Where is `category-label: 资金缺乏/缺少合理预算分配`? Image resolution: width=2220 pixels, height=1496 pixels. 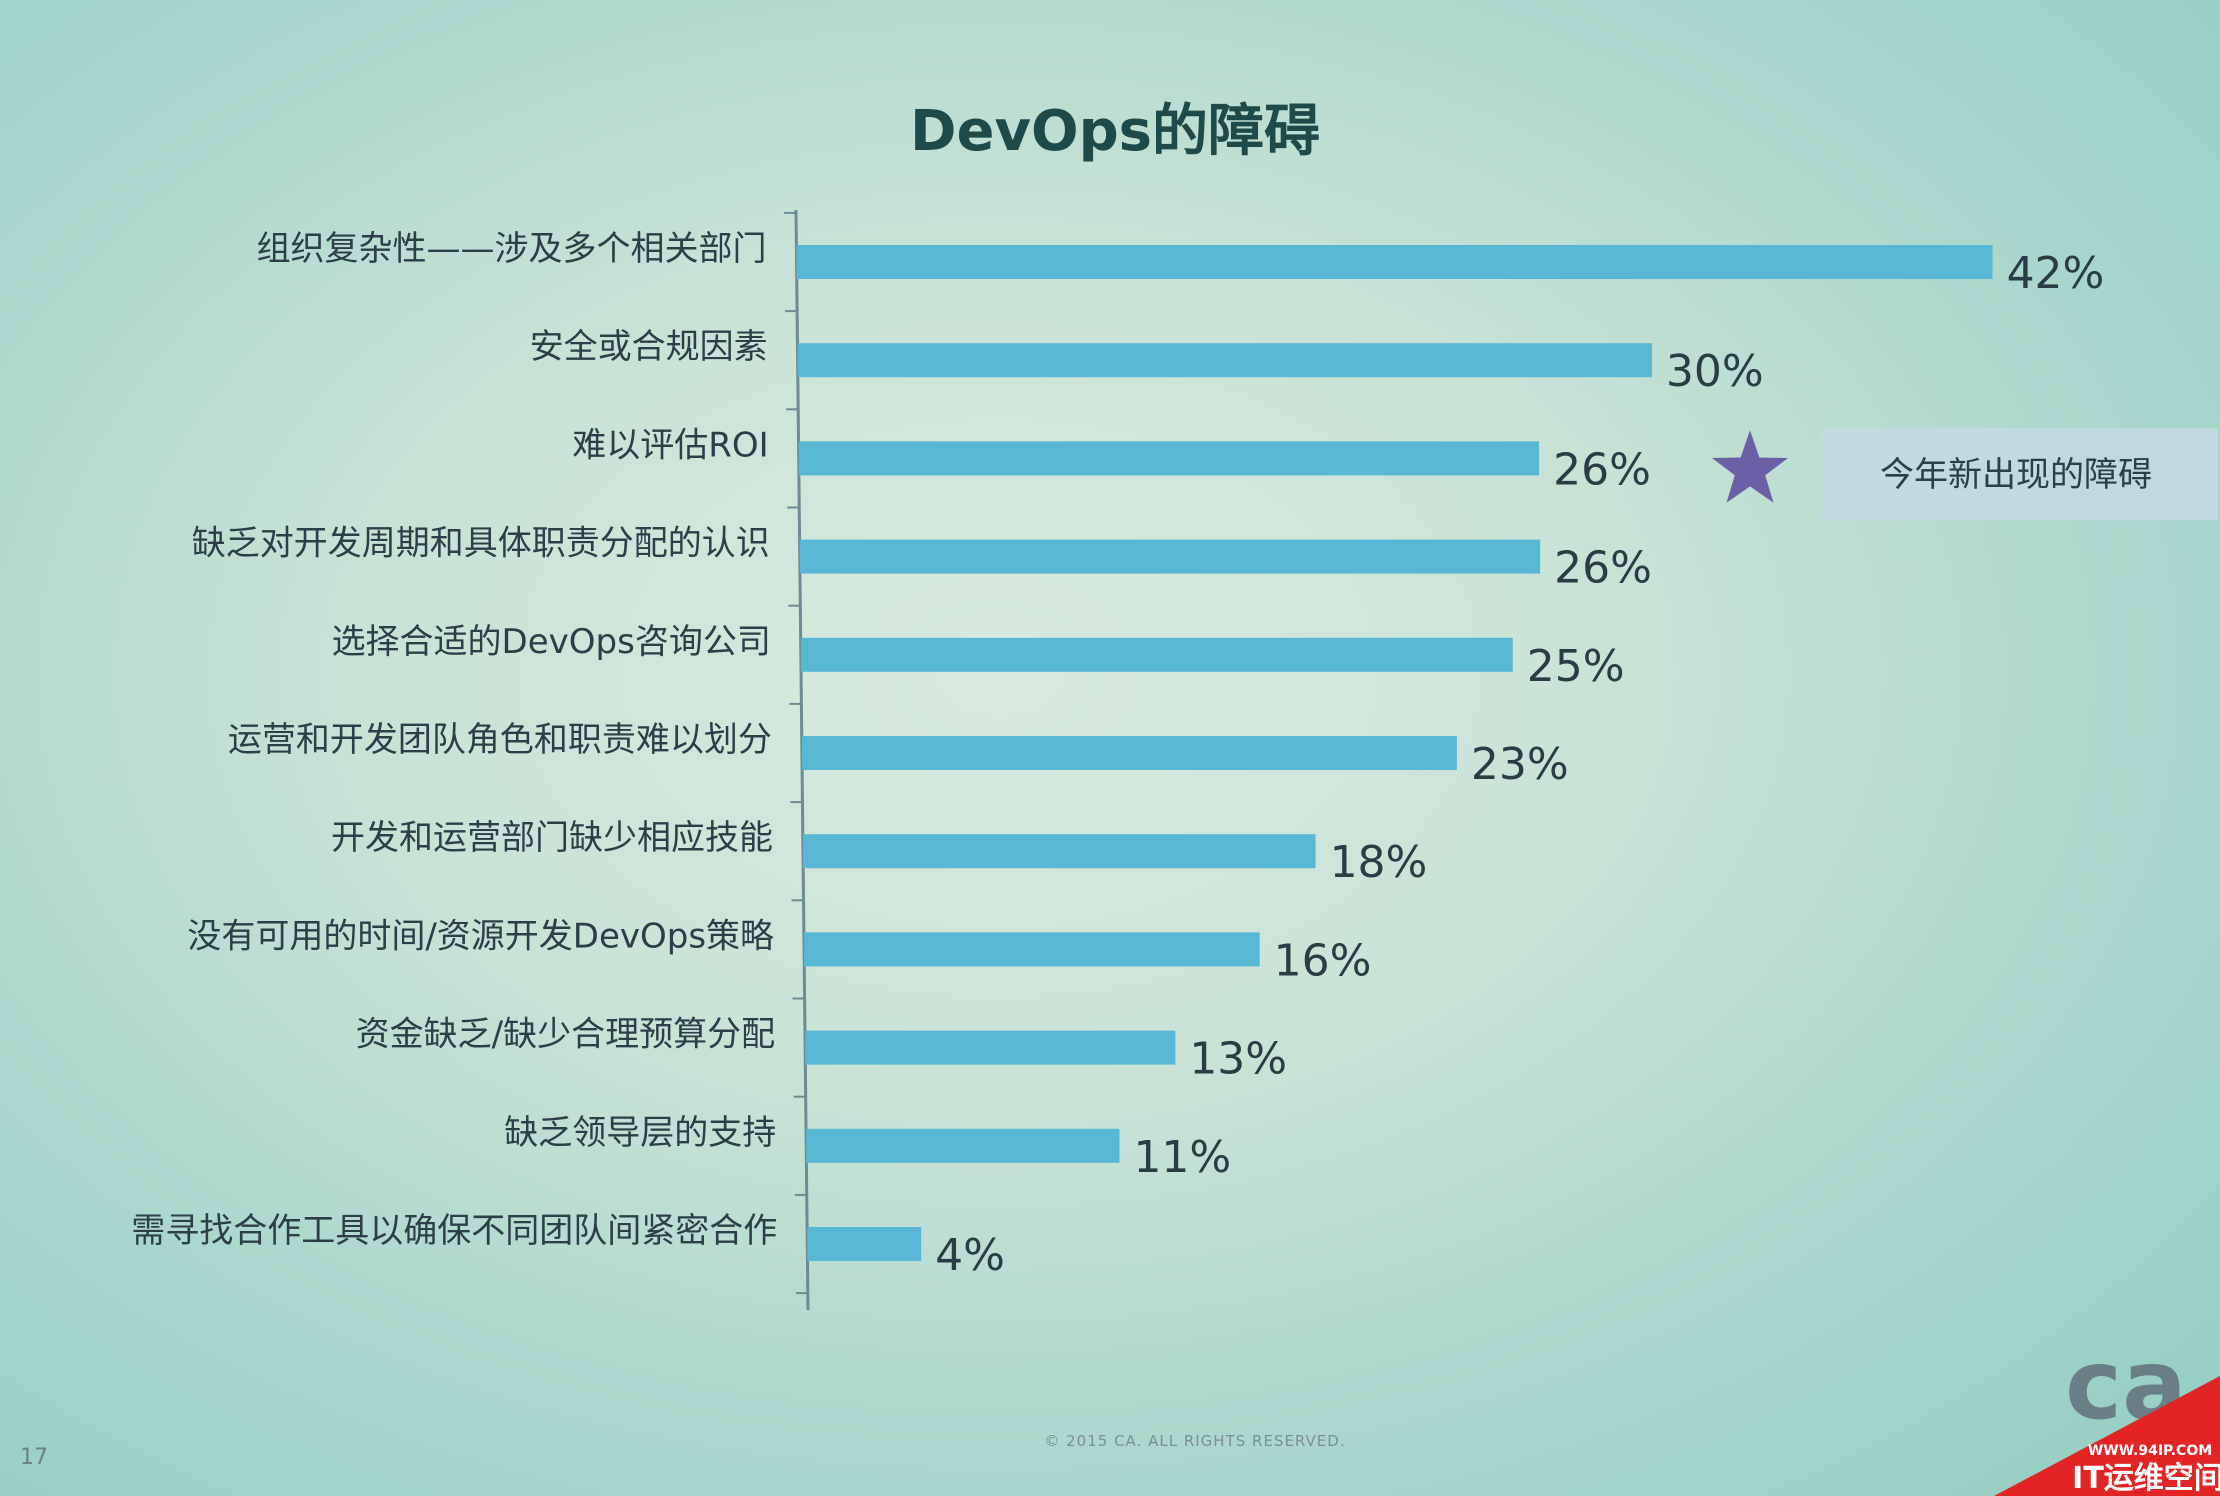 category-label: 资金缺乏/缺少合理预算分配 is located at coordinates (565, 1035).